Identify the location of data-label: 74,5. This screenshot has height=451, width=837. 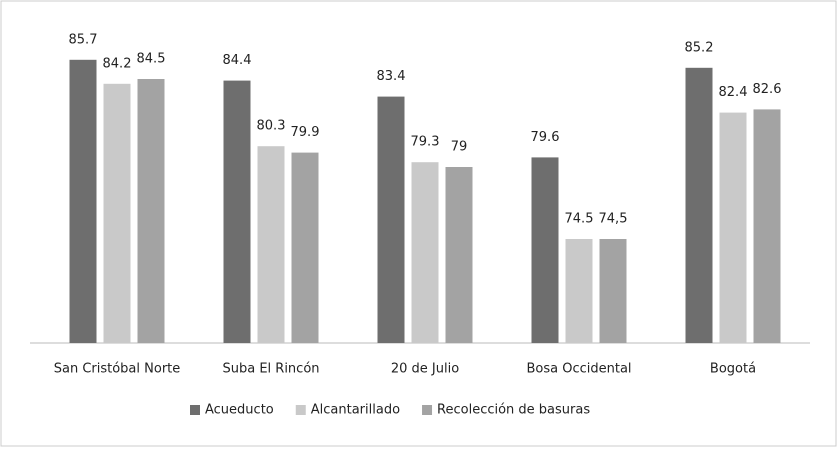
(613, 219).